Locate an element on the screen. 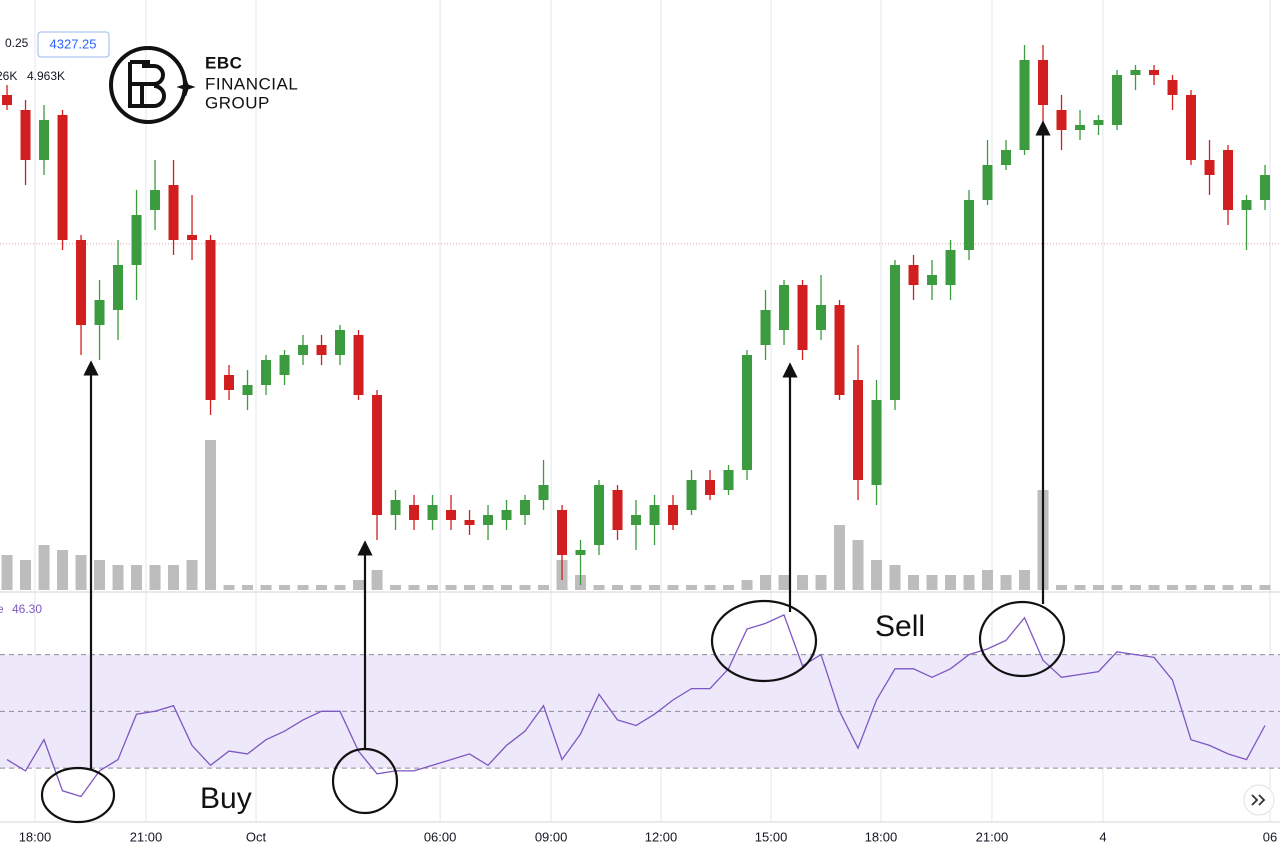 Image resolution: width=1280 pixels, height=854 pixels. x-tick-label: 12:00 is located at coordinates (661, 836).